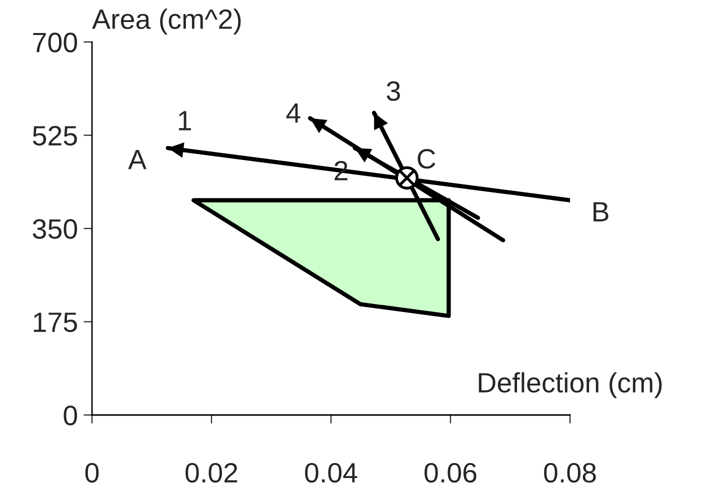 Image resolution: width=722 pixels, height=490 pixels. What do you see at coordinates (331, 472) in the screenshot?
I see `x-tick-label: 0.04` at bounding box center [331, 472].